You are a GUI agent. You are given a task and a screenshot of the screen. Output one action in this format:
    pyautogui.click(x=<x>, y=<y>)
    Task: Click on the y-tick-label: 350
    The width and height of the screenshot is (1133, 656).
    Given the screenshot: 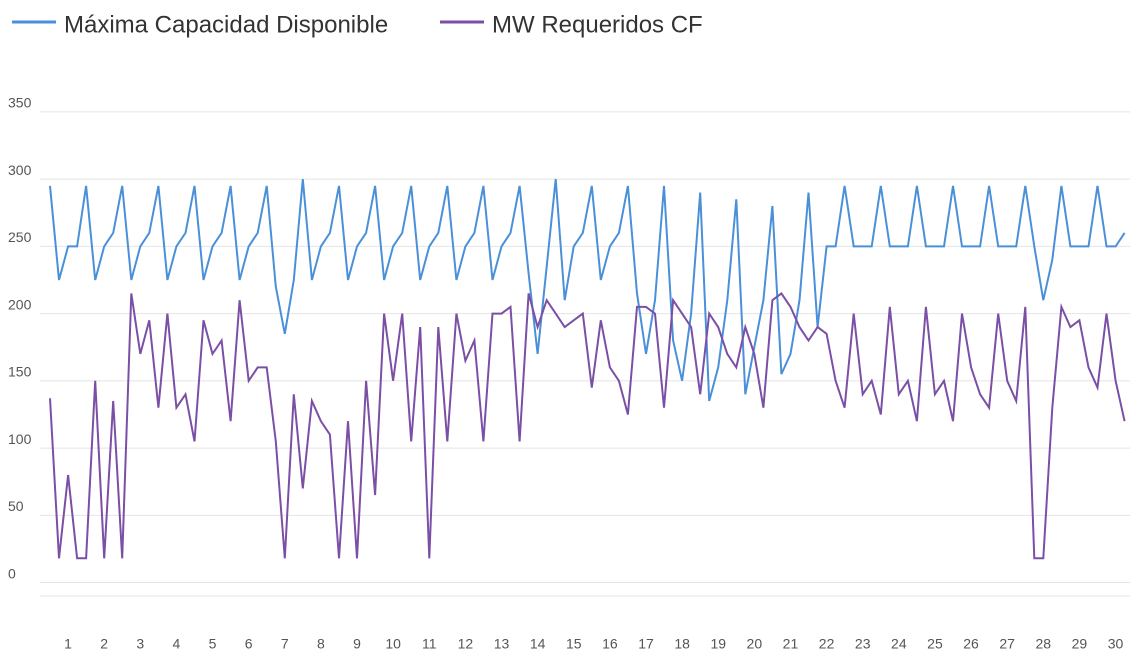 What is the action you would take?
    pyautogui.click(x=20, y=103)
    